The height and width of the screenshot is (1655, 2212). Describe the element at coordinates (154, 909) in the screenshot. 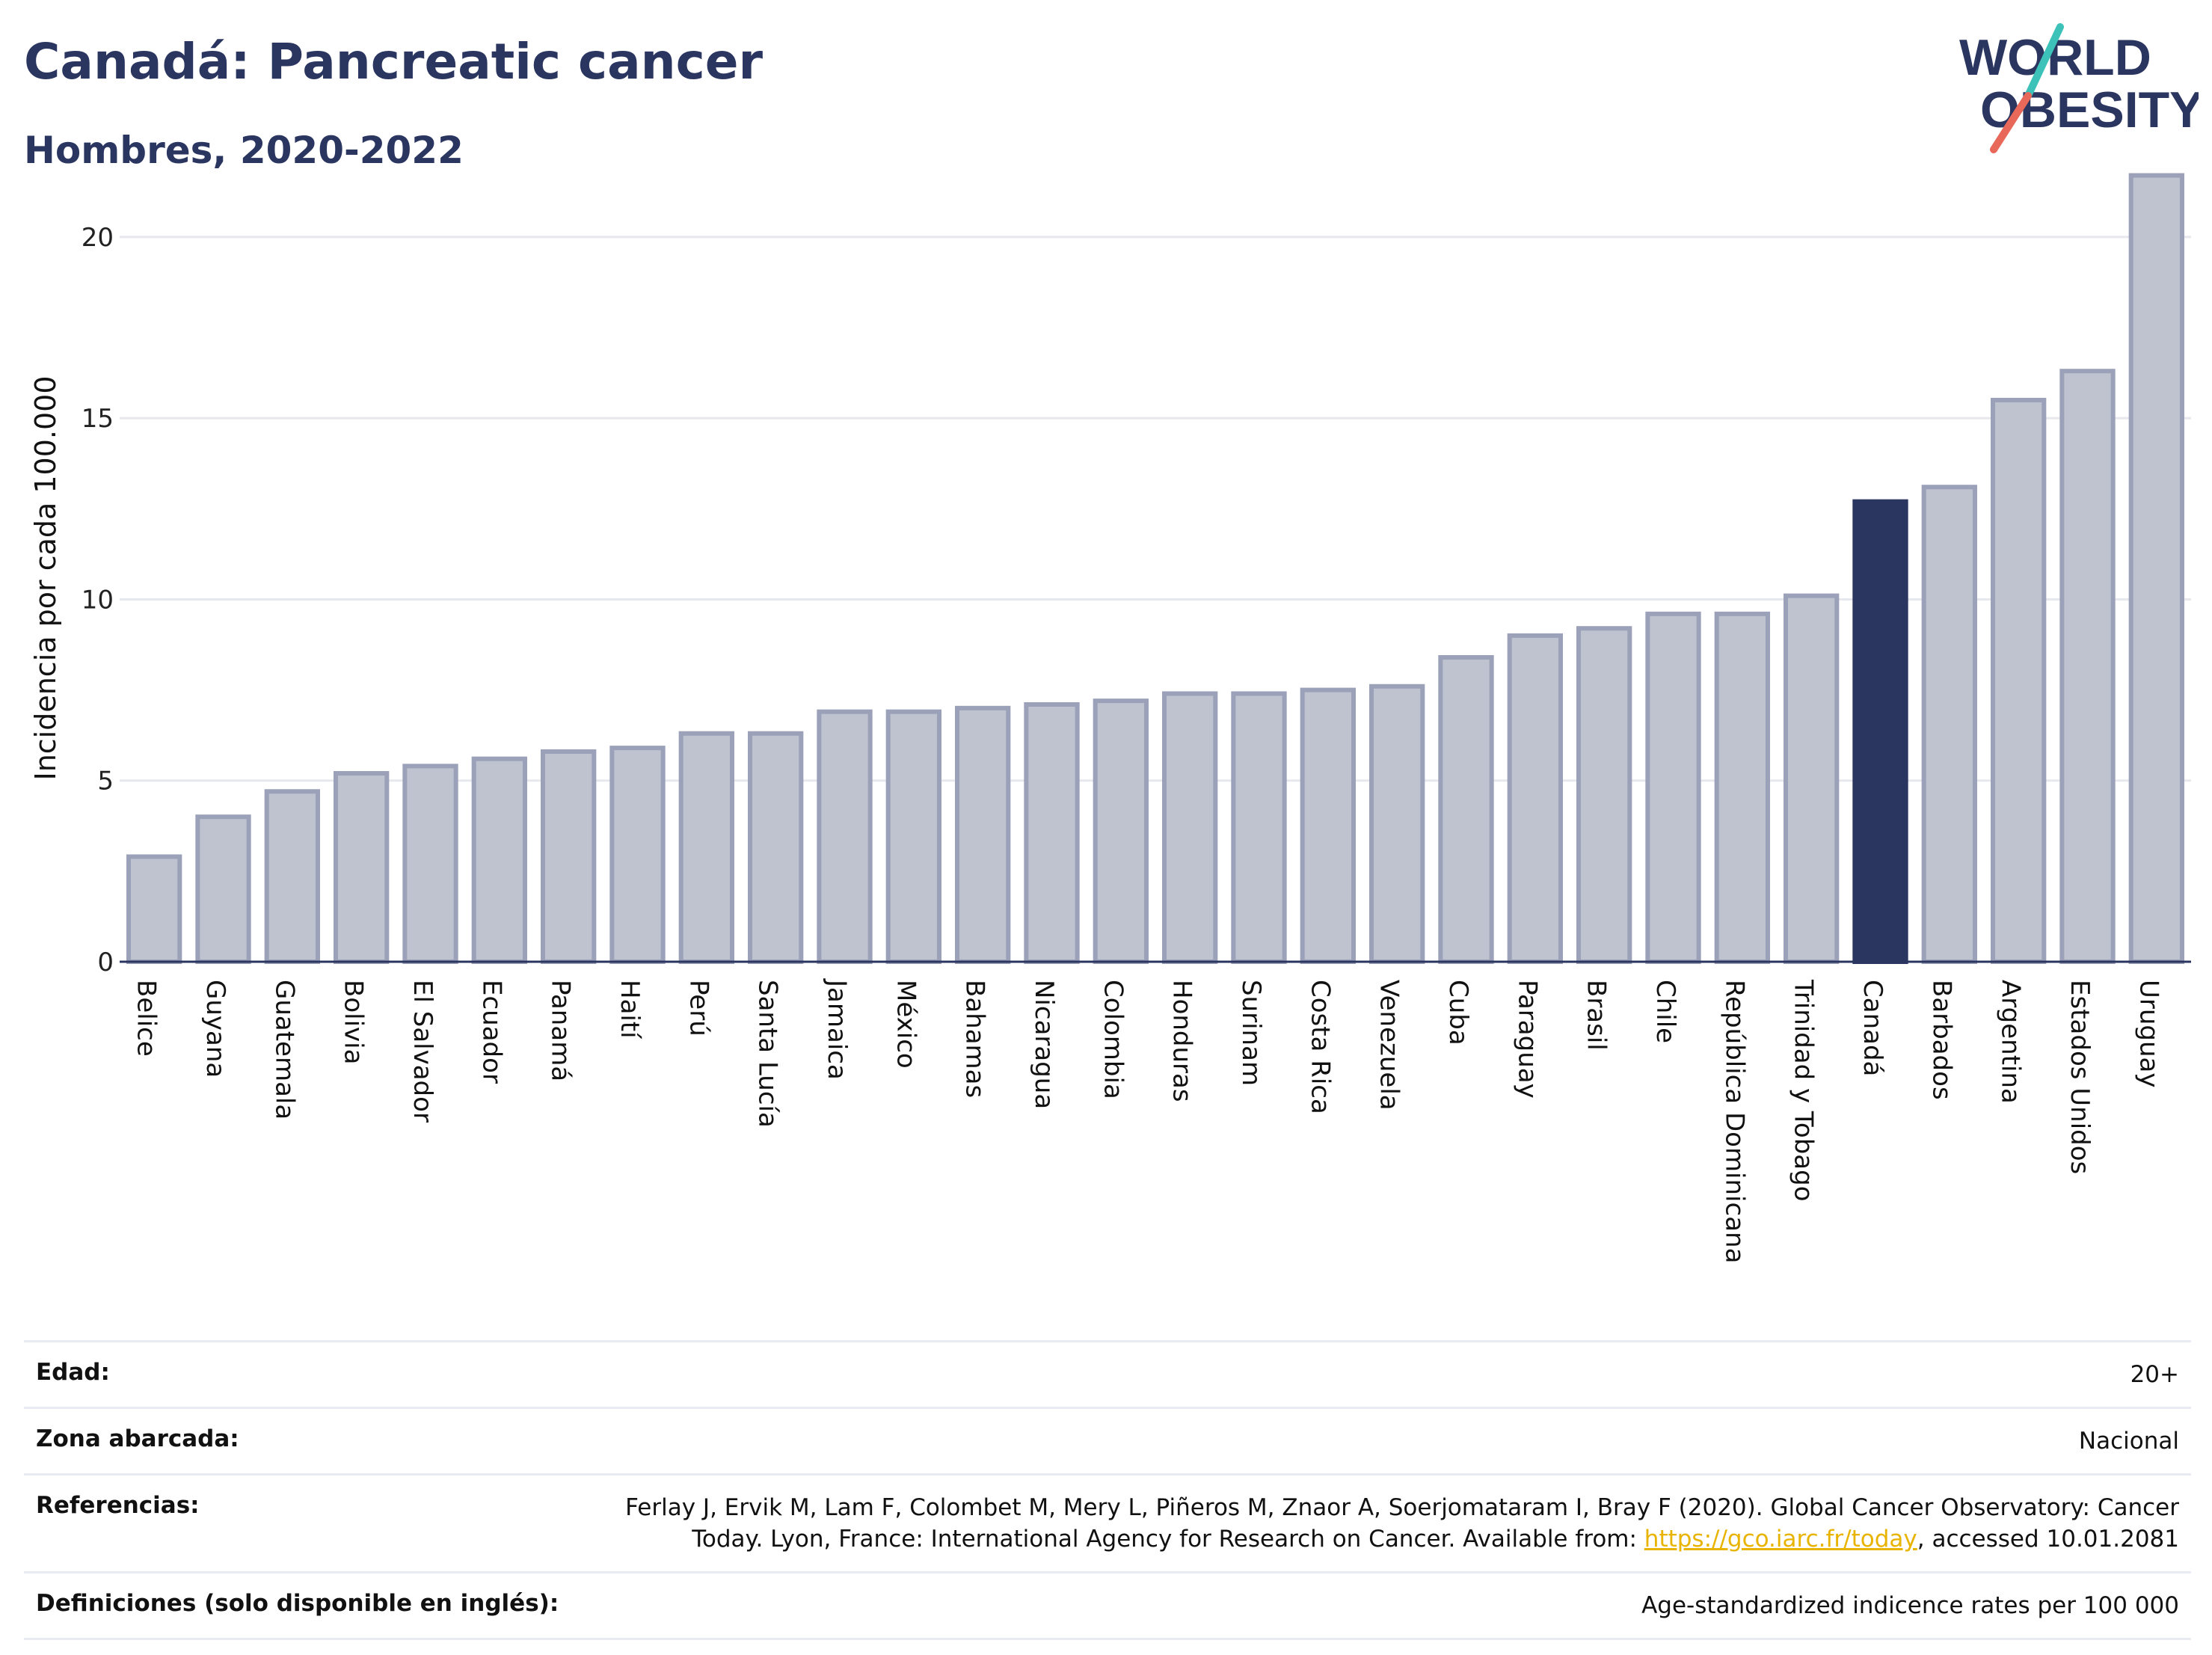

I see `bar-belice` at that location.